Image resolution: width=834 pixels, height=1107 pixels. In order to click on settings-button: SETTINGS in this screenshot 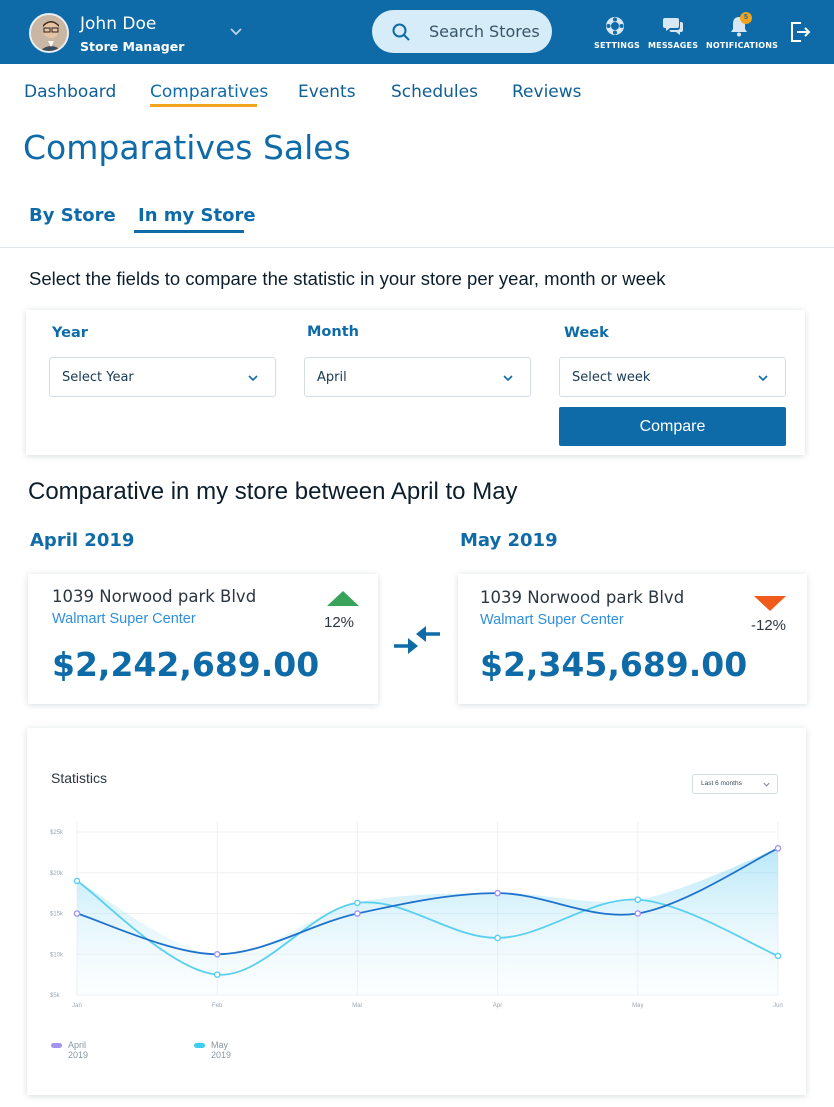, I will do `click(617, 37)`.